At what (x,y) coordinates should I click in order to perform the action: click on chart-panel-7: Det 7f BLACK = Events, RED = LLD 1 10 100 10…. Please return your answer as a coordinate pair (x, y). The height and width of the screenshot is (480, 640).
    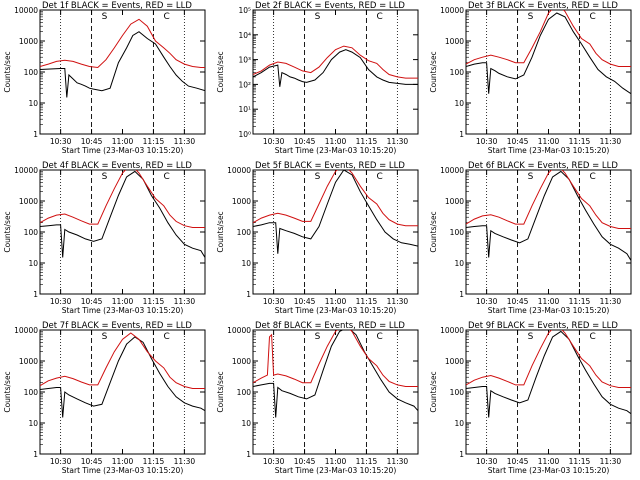
    Looking at the image, I should click on (104, 398).